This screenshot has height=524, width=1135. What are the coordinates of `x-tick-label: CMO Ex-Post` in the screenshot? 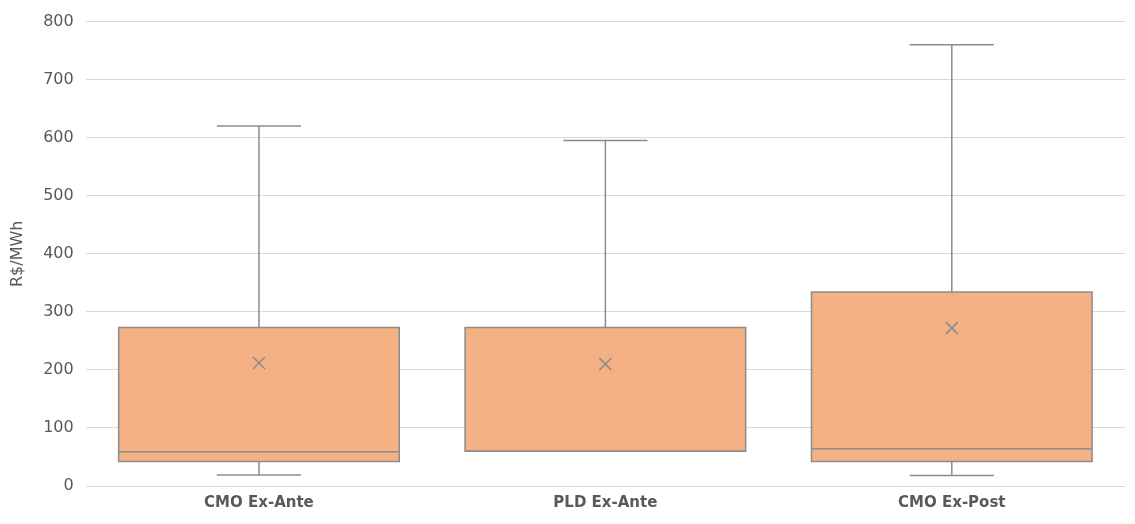 It's located at (952, 501).